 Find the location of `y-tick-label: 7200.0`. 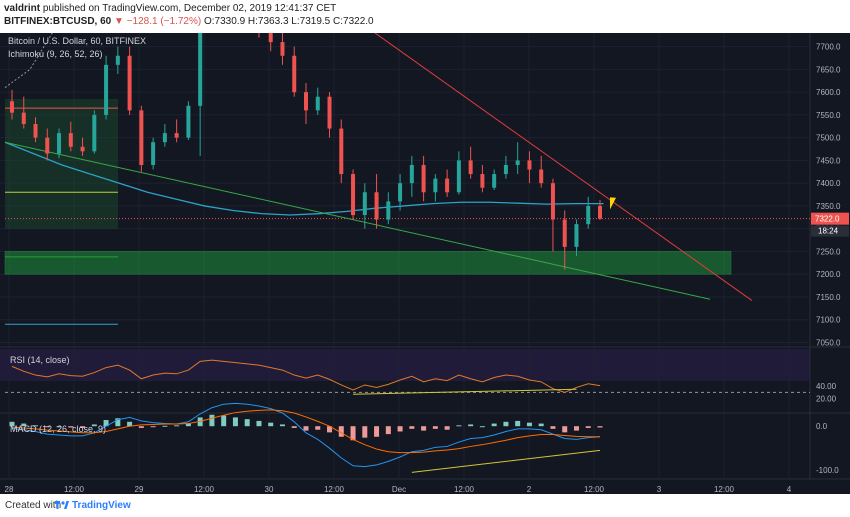

y-tick-label: 7200.0 is located at coordinates (828, 274).